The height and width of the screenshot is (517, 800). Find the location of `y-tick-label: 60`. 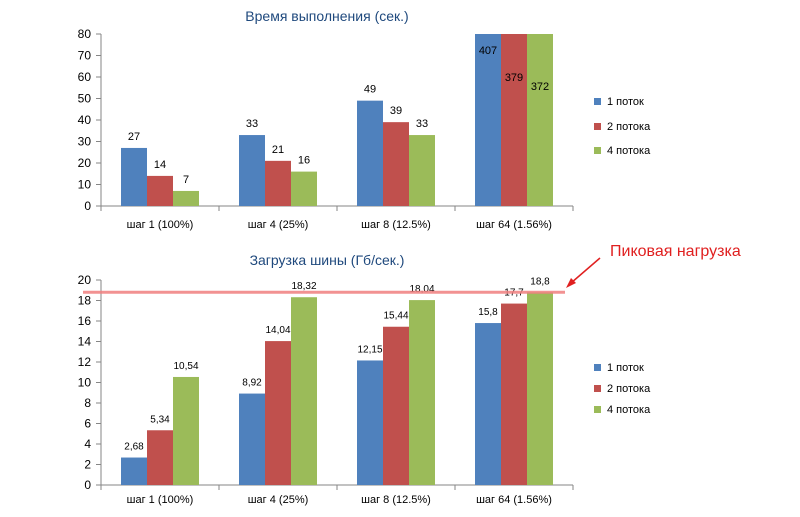

y-tick-label: 60 is located at coordinates (85, 77).